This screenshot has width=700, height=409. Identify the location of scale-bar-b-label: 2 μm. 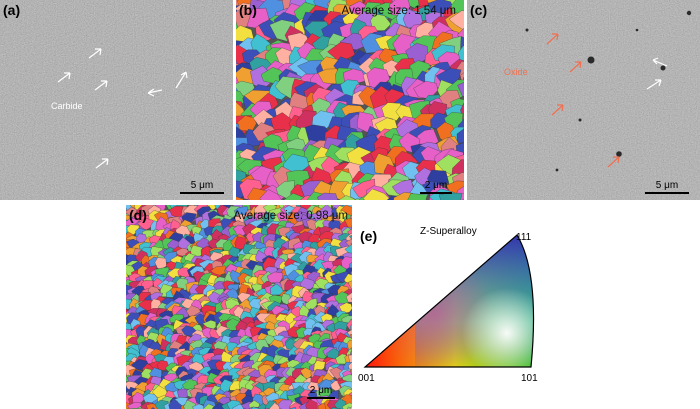
(436, 185).